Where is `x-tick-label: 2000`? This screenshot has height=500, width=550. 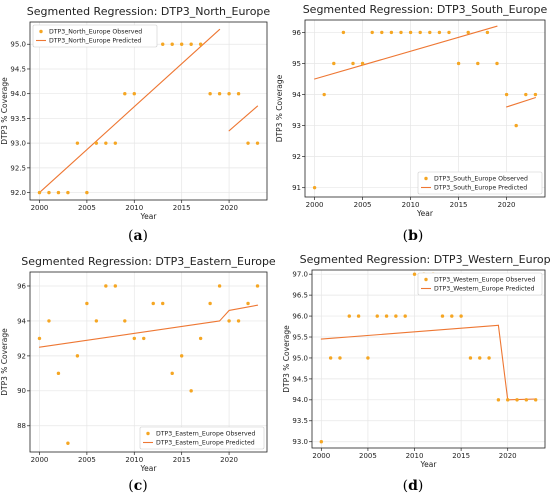 x-tick-label: 2000 is located at coordinates (315, 205).